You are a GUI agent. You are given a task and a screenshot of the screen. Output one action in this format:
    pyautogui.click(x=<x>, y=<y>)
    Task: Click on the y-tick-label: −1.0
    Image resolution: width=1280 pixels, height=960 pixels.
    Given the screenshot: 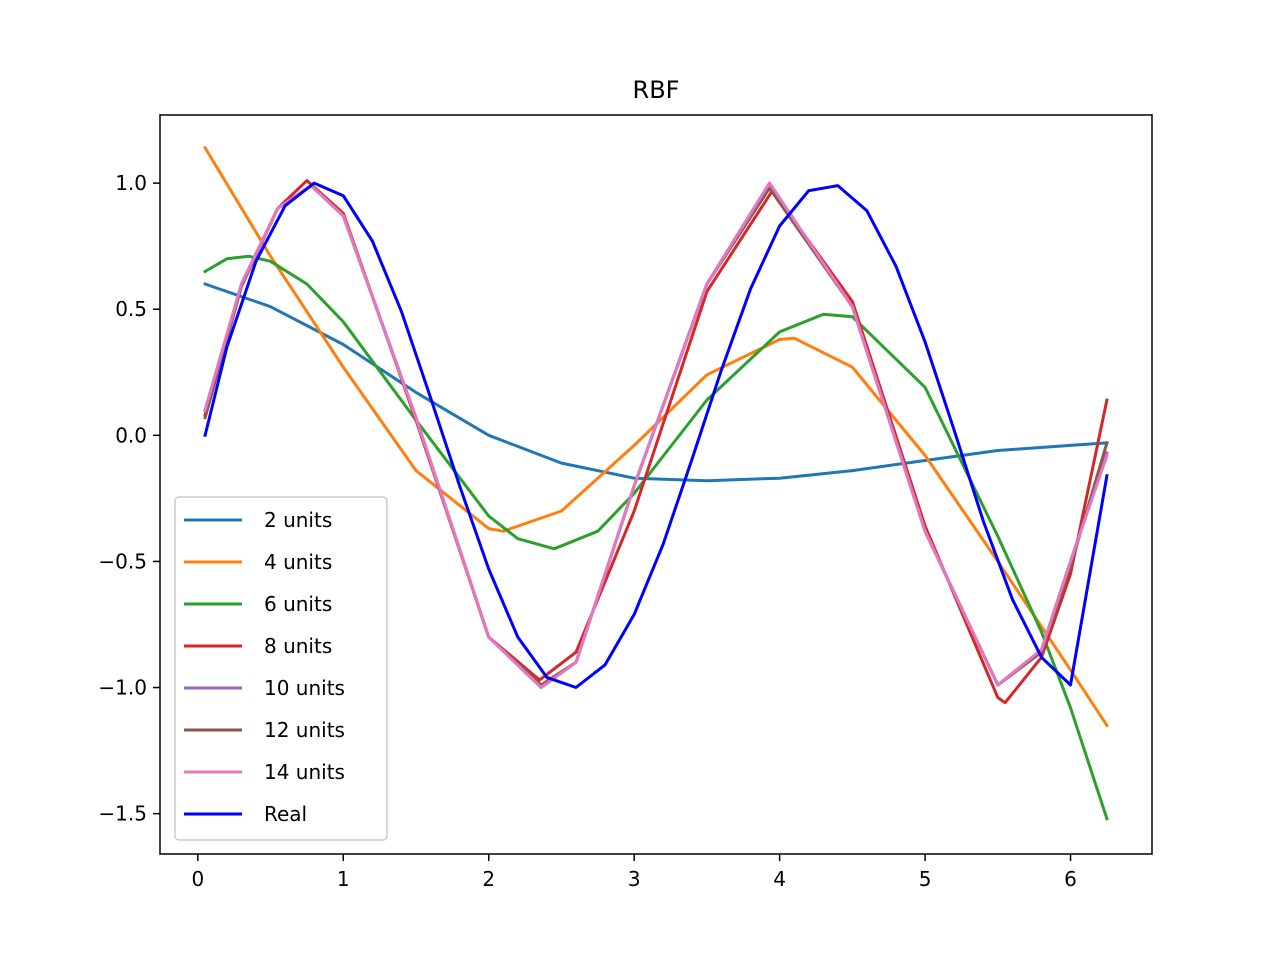 What is the action you would take?
    pyautogui.click(x=122, y=688)
    